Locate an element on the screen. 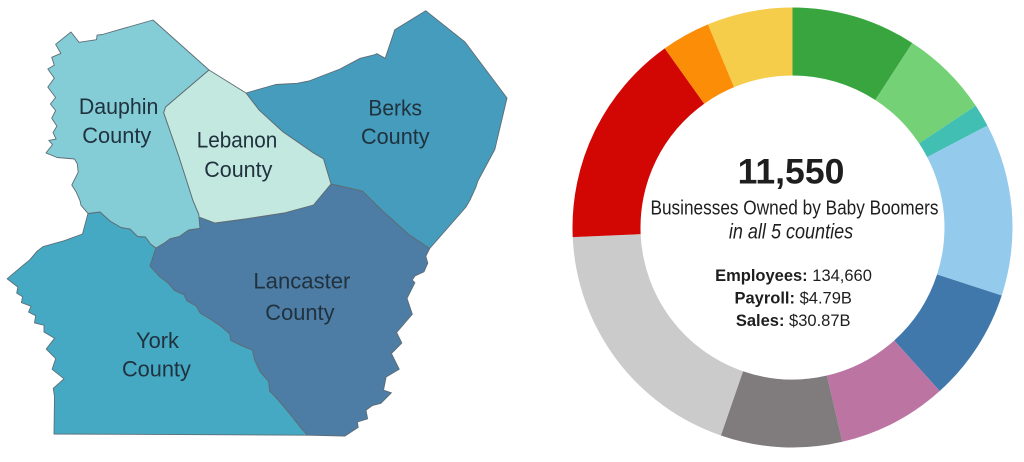 This screenshot has height=462, width=1024. svg-text: Employees: 134,660 is located at coordinates (793, 276).